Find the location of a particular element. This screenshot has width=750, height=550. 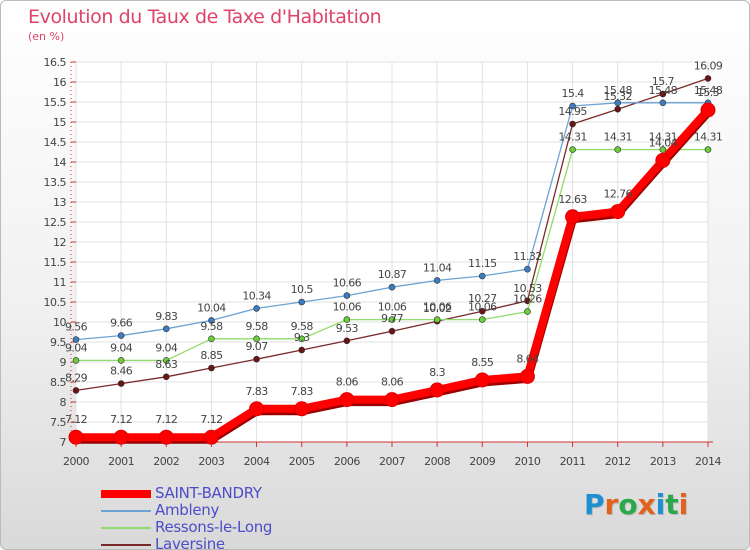

data-label: 8.46 is located at coordinates (121, 371).